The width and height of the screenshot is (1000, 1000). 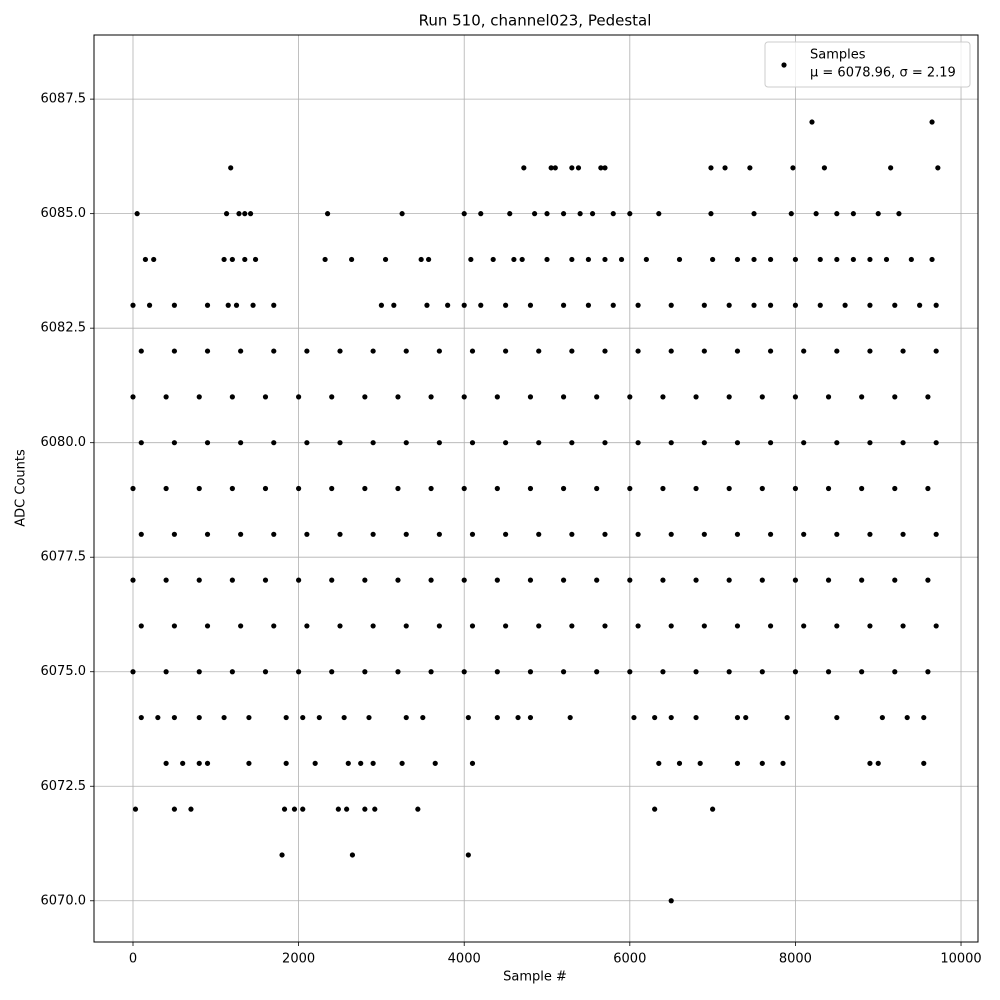 What do you see at coordinates (629, 959) in the screenshot?
I see `x-tick-label: 6000` at bounding box center [629, 959].